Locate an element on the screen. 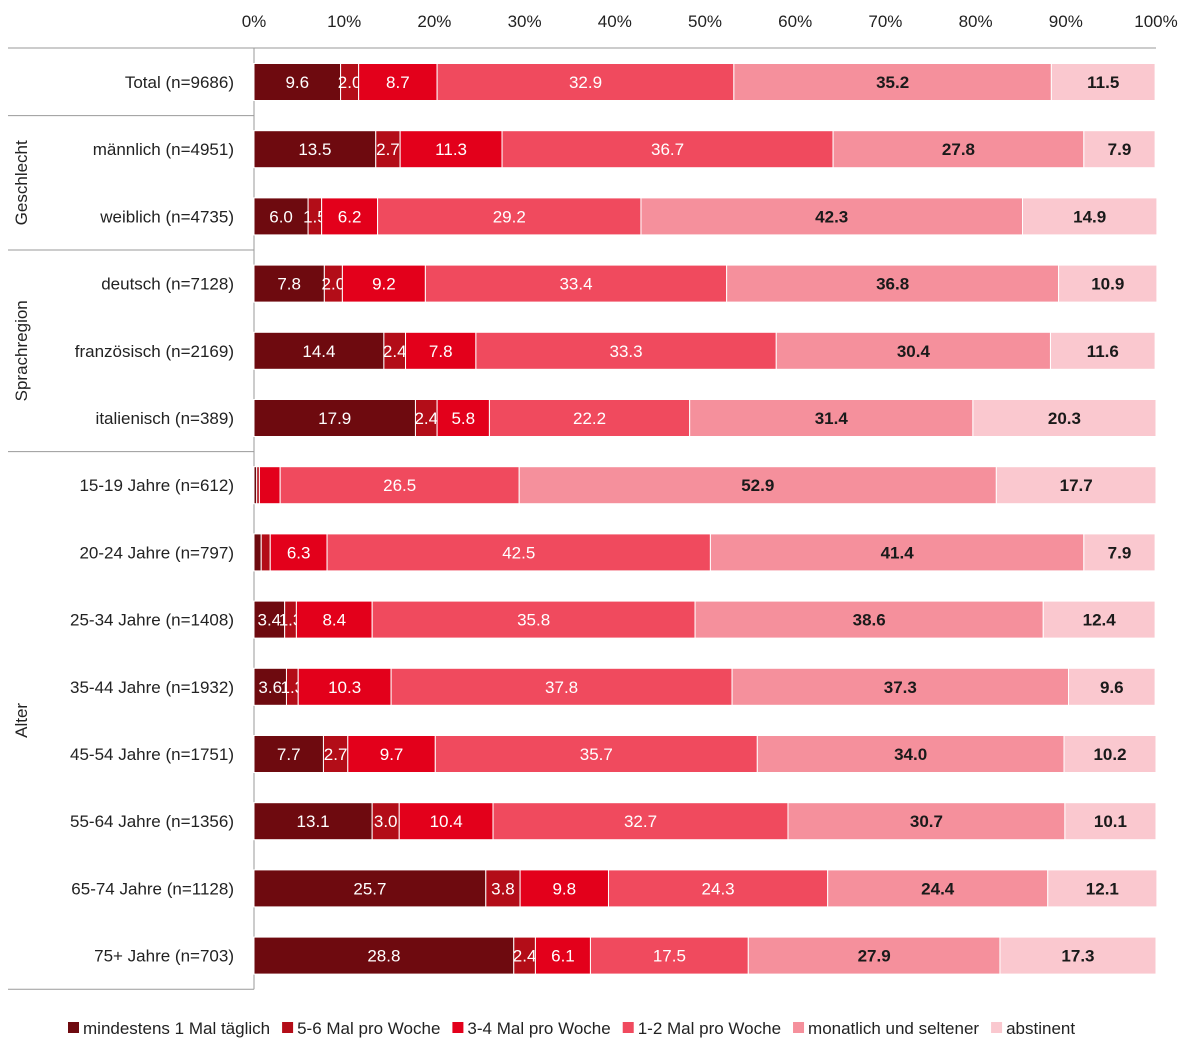 The width and height of the screenshot is (1184, 1045). category-label: 20-24 Jahre (n=797) is located at coordinates (156, 552).